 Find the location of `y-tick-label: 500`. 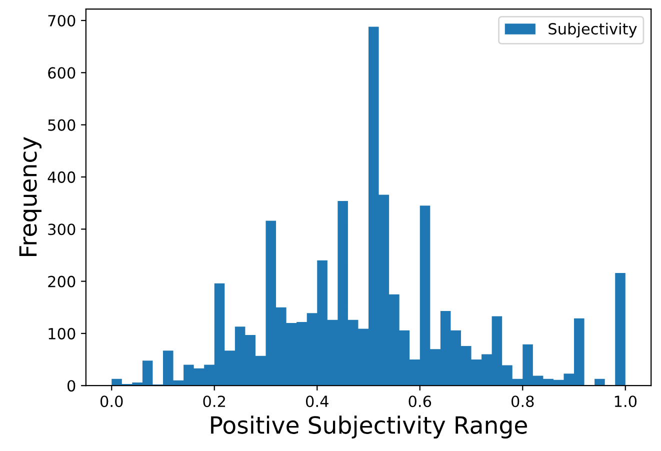

y-tick-label: 500 is located at coordinates (62, 125).